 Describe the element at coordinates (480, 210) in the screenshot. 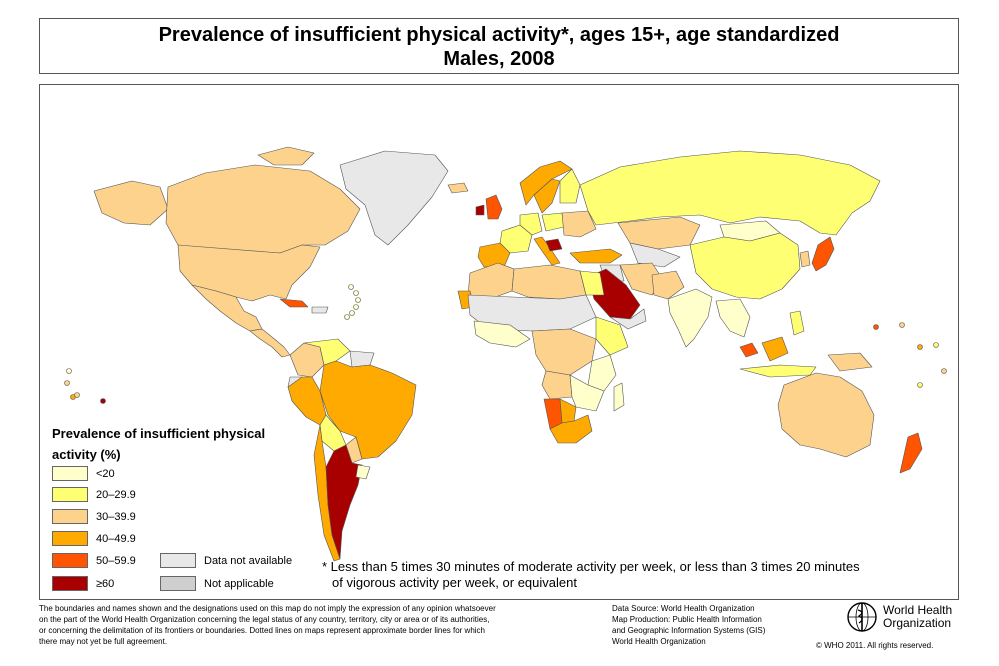

I see `ireland` at that location.